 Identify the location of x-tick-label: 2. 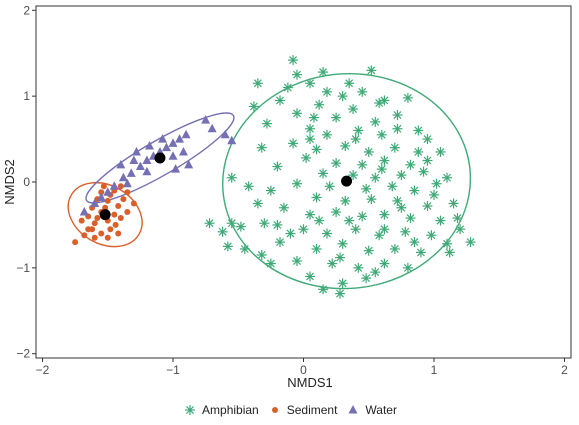
(564, 370).